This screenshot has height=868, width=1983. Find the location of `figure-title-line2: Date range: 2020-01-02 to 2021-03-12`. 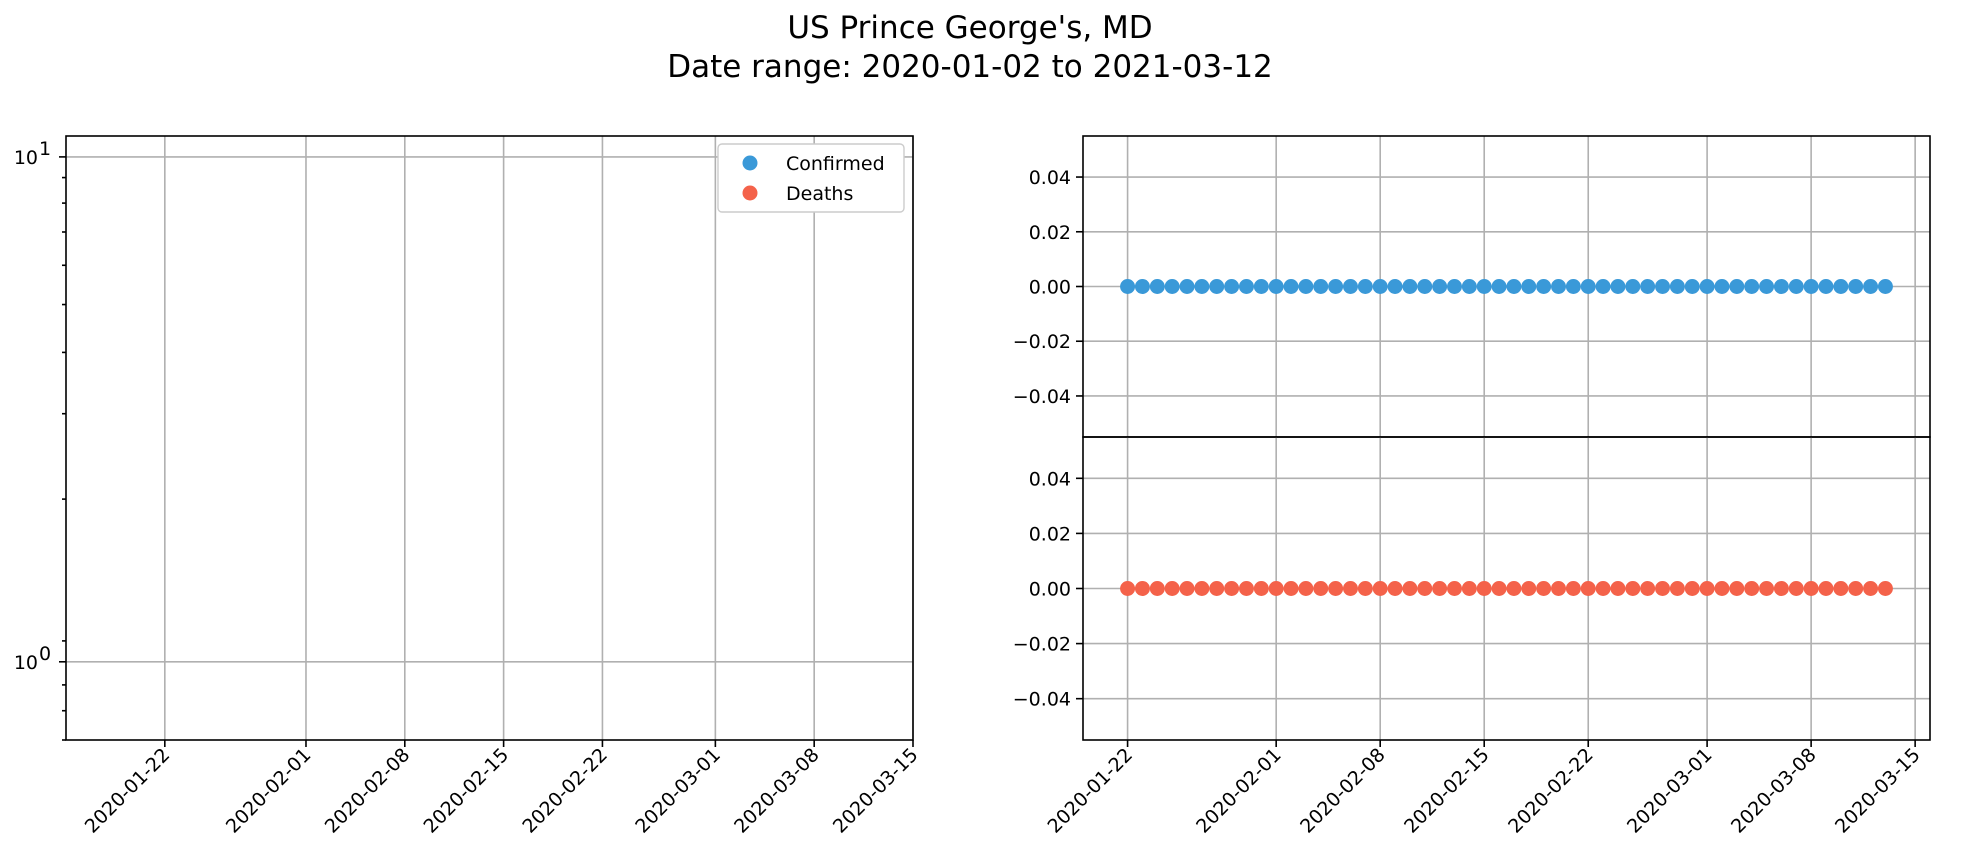

figure-title-line2: Date range: 2020-01-02 to 2021-03-12 is located at coordinates (970, 67).